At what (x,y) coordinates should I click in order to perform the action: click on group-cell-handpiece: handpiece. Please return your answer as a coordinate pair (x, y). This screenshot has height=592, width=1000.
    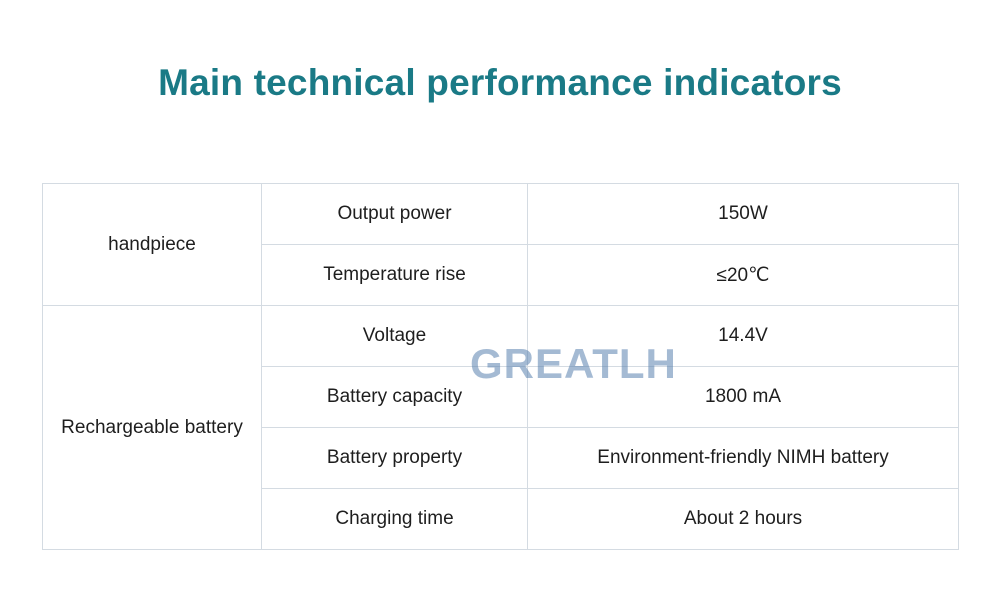
    Looking at the image, I should click on (152, 244).